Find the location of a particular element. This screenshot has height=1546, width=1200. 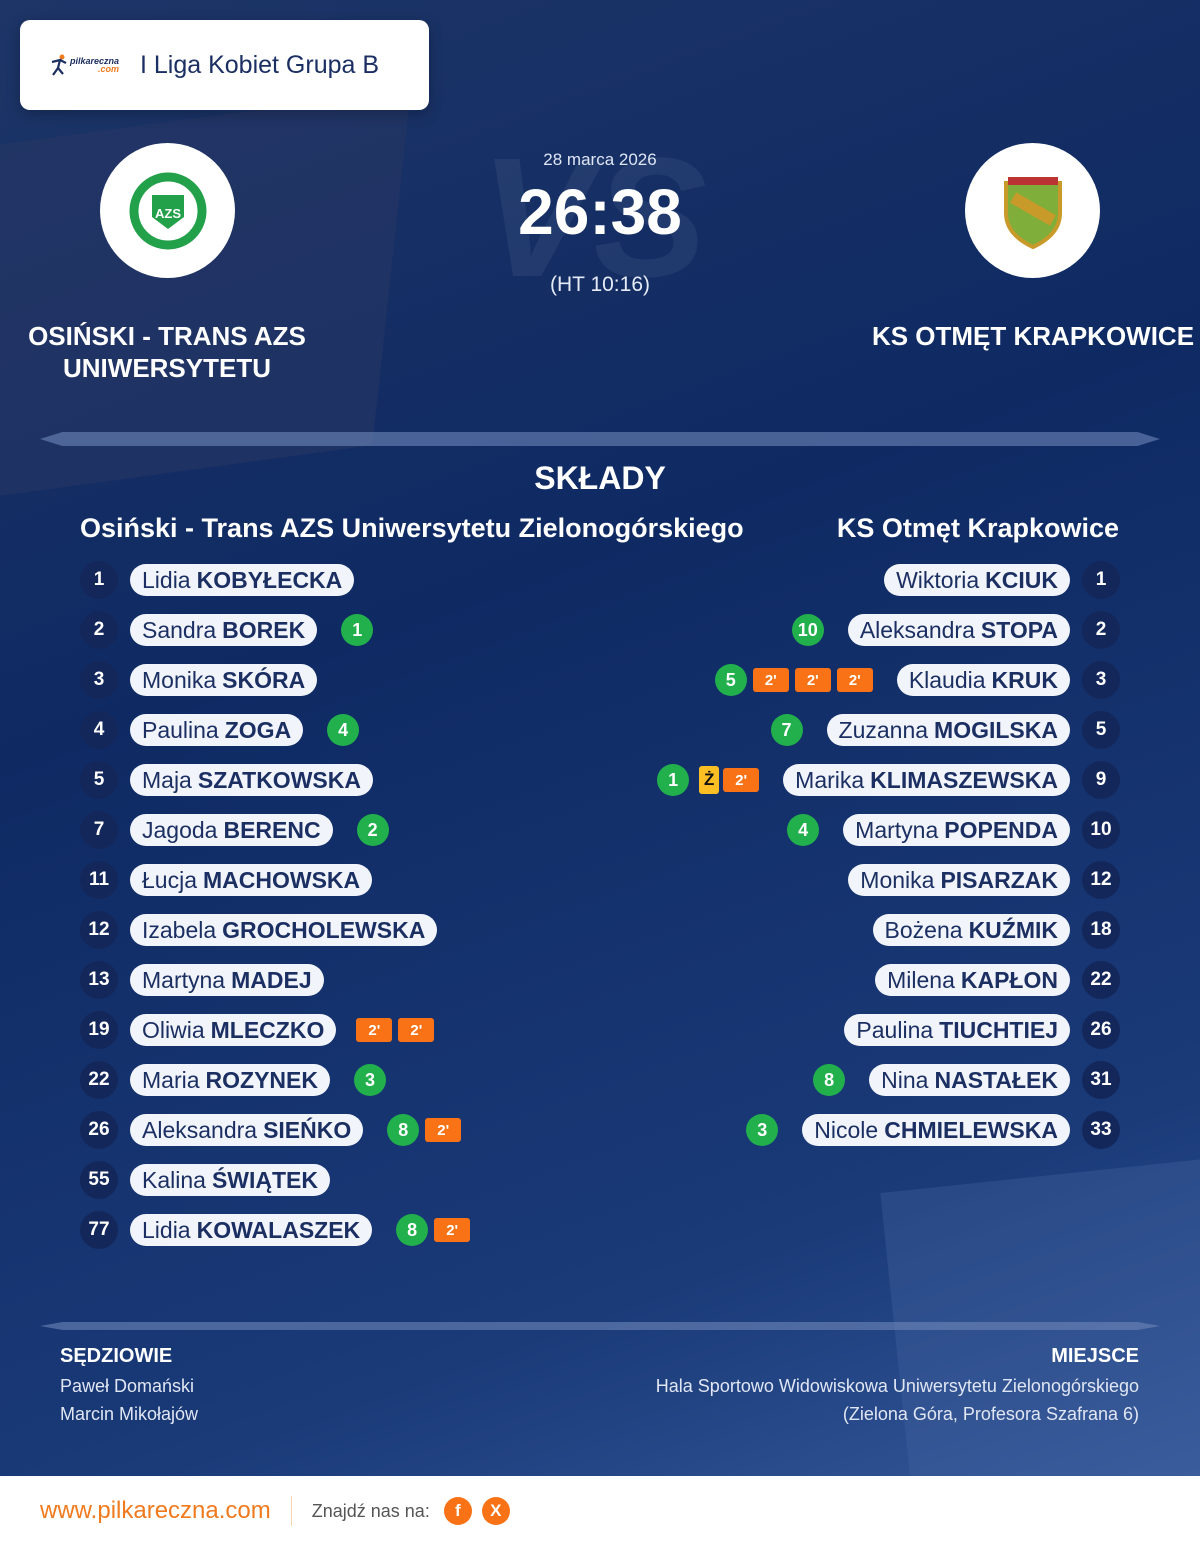

player-row: 7 Zuzanna MOGILSKA 5 is located at coordinates (888, 730).